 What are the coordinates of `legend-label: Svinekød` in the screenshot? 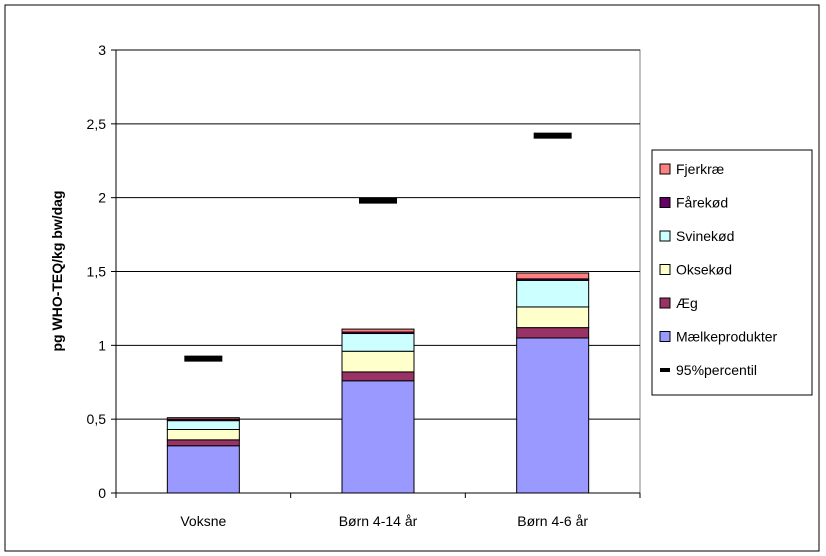 It's located at (705, 236).